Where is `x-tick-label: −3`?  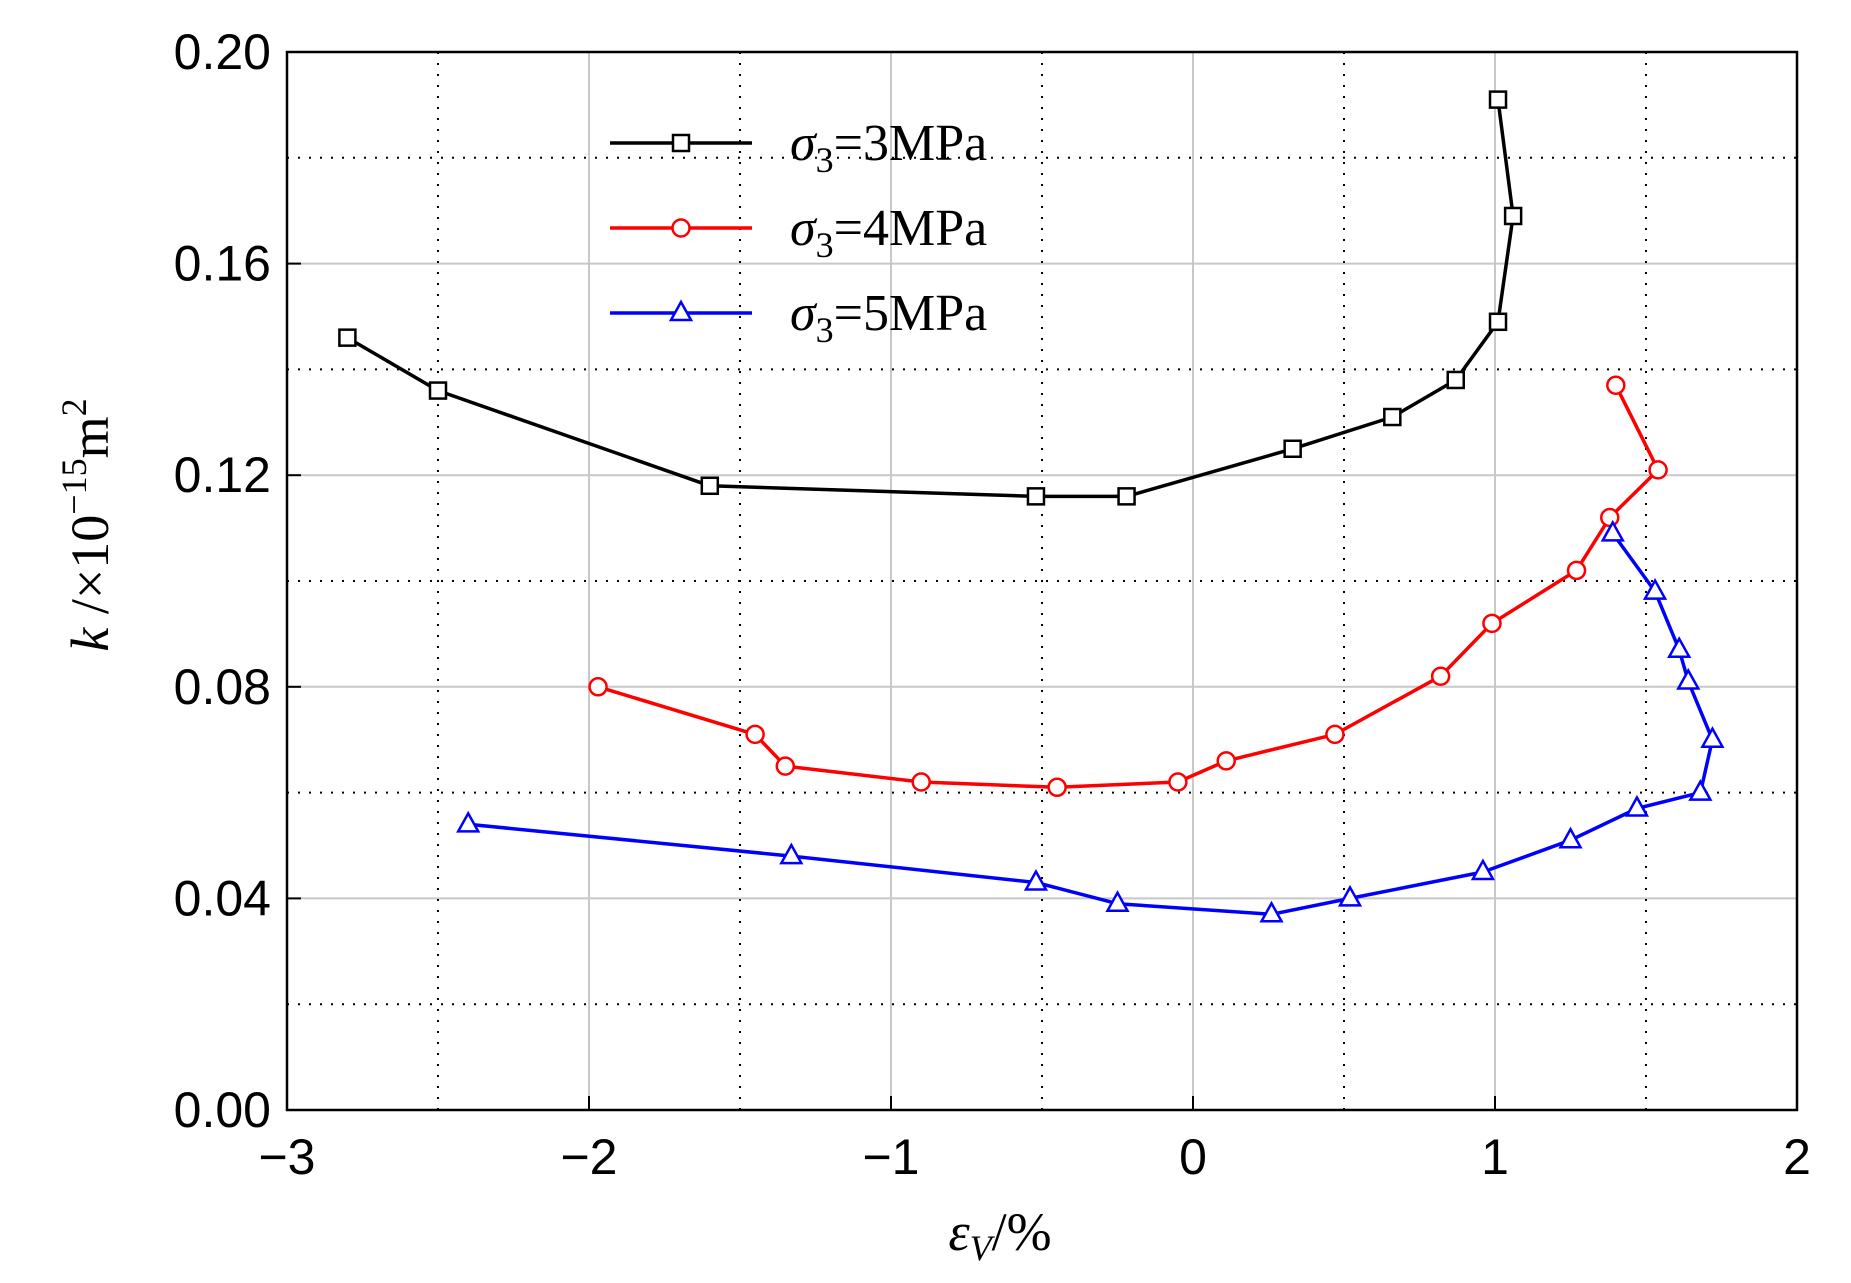 x-tick-label: −3 is located at coordinates (286, 1157).